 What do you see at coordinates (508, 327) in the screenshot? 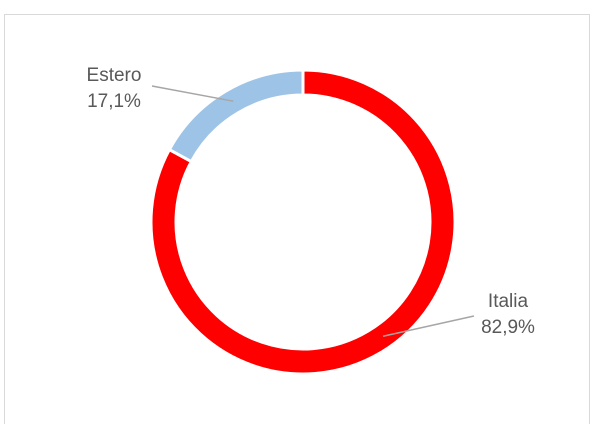
I see `label-italia-value: 82,9%` at bounding box center [508, 327].